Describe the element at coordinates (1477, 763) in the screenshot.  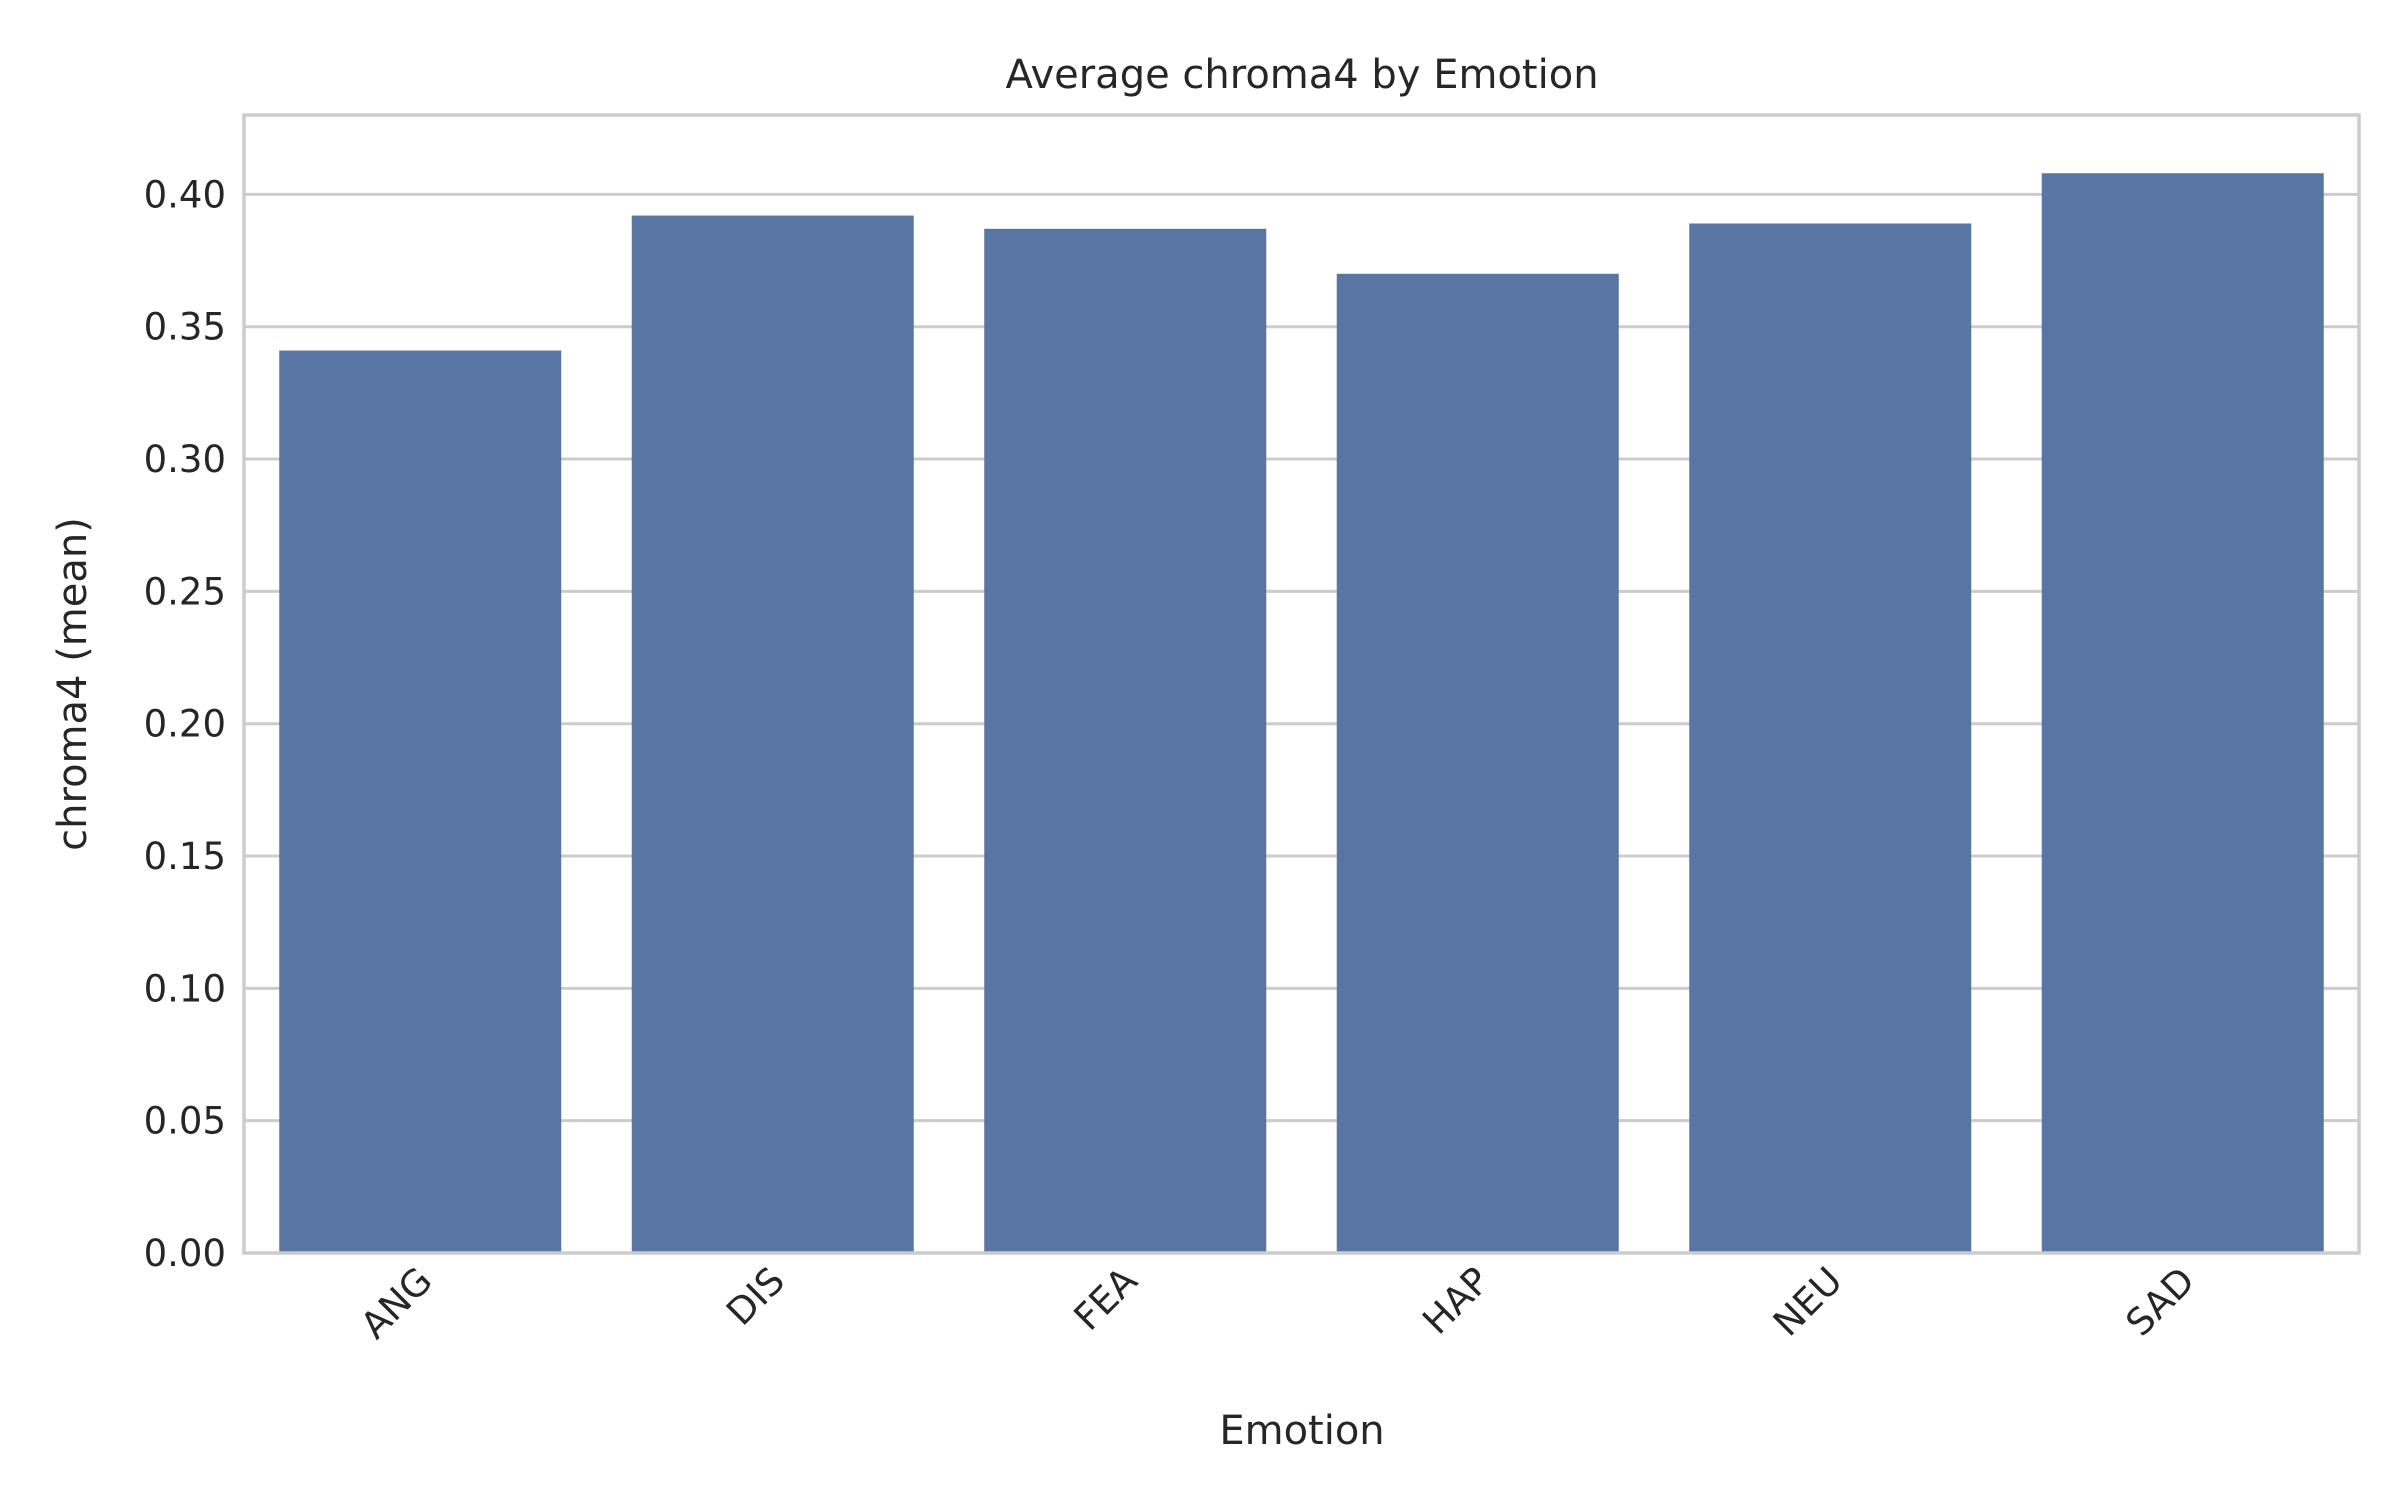
I see `bar-hap` at that location.